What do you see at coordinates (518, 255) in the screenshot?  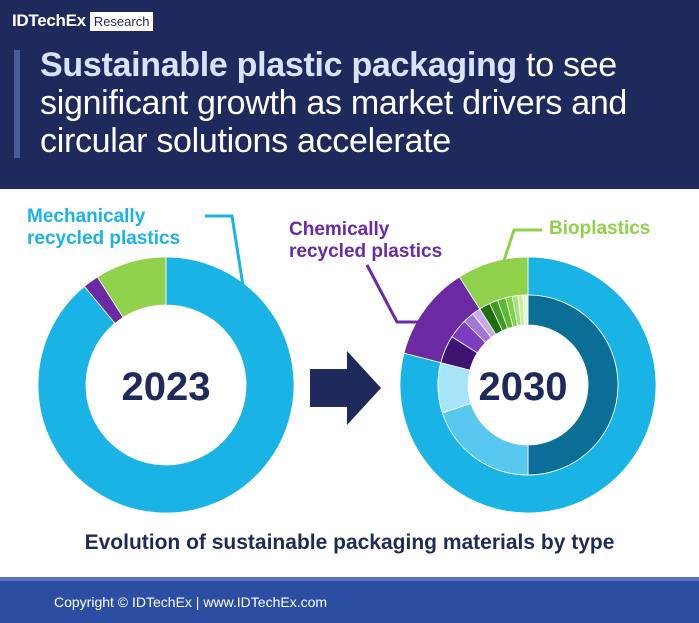 I see `leader-line-bio` at bounding box center [518, 255].